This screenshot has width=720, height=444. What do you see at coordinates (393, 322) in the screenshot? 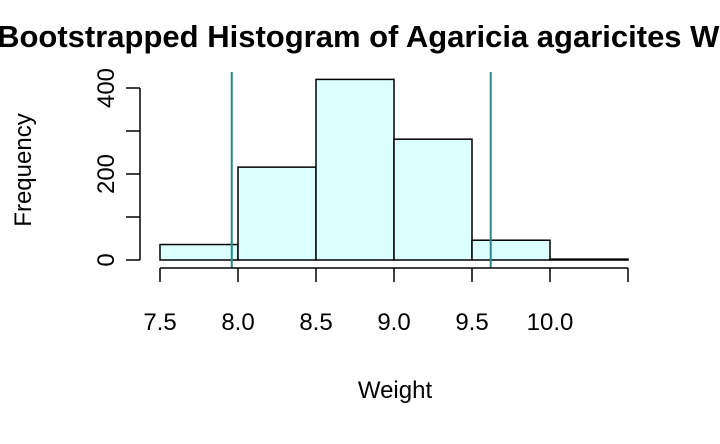
I see `x-tick-label: 9.0` at bounding box center [393, 322].